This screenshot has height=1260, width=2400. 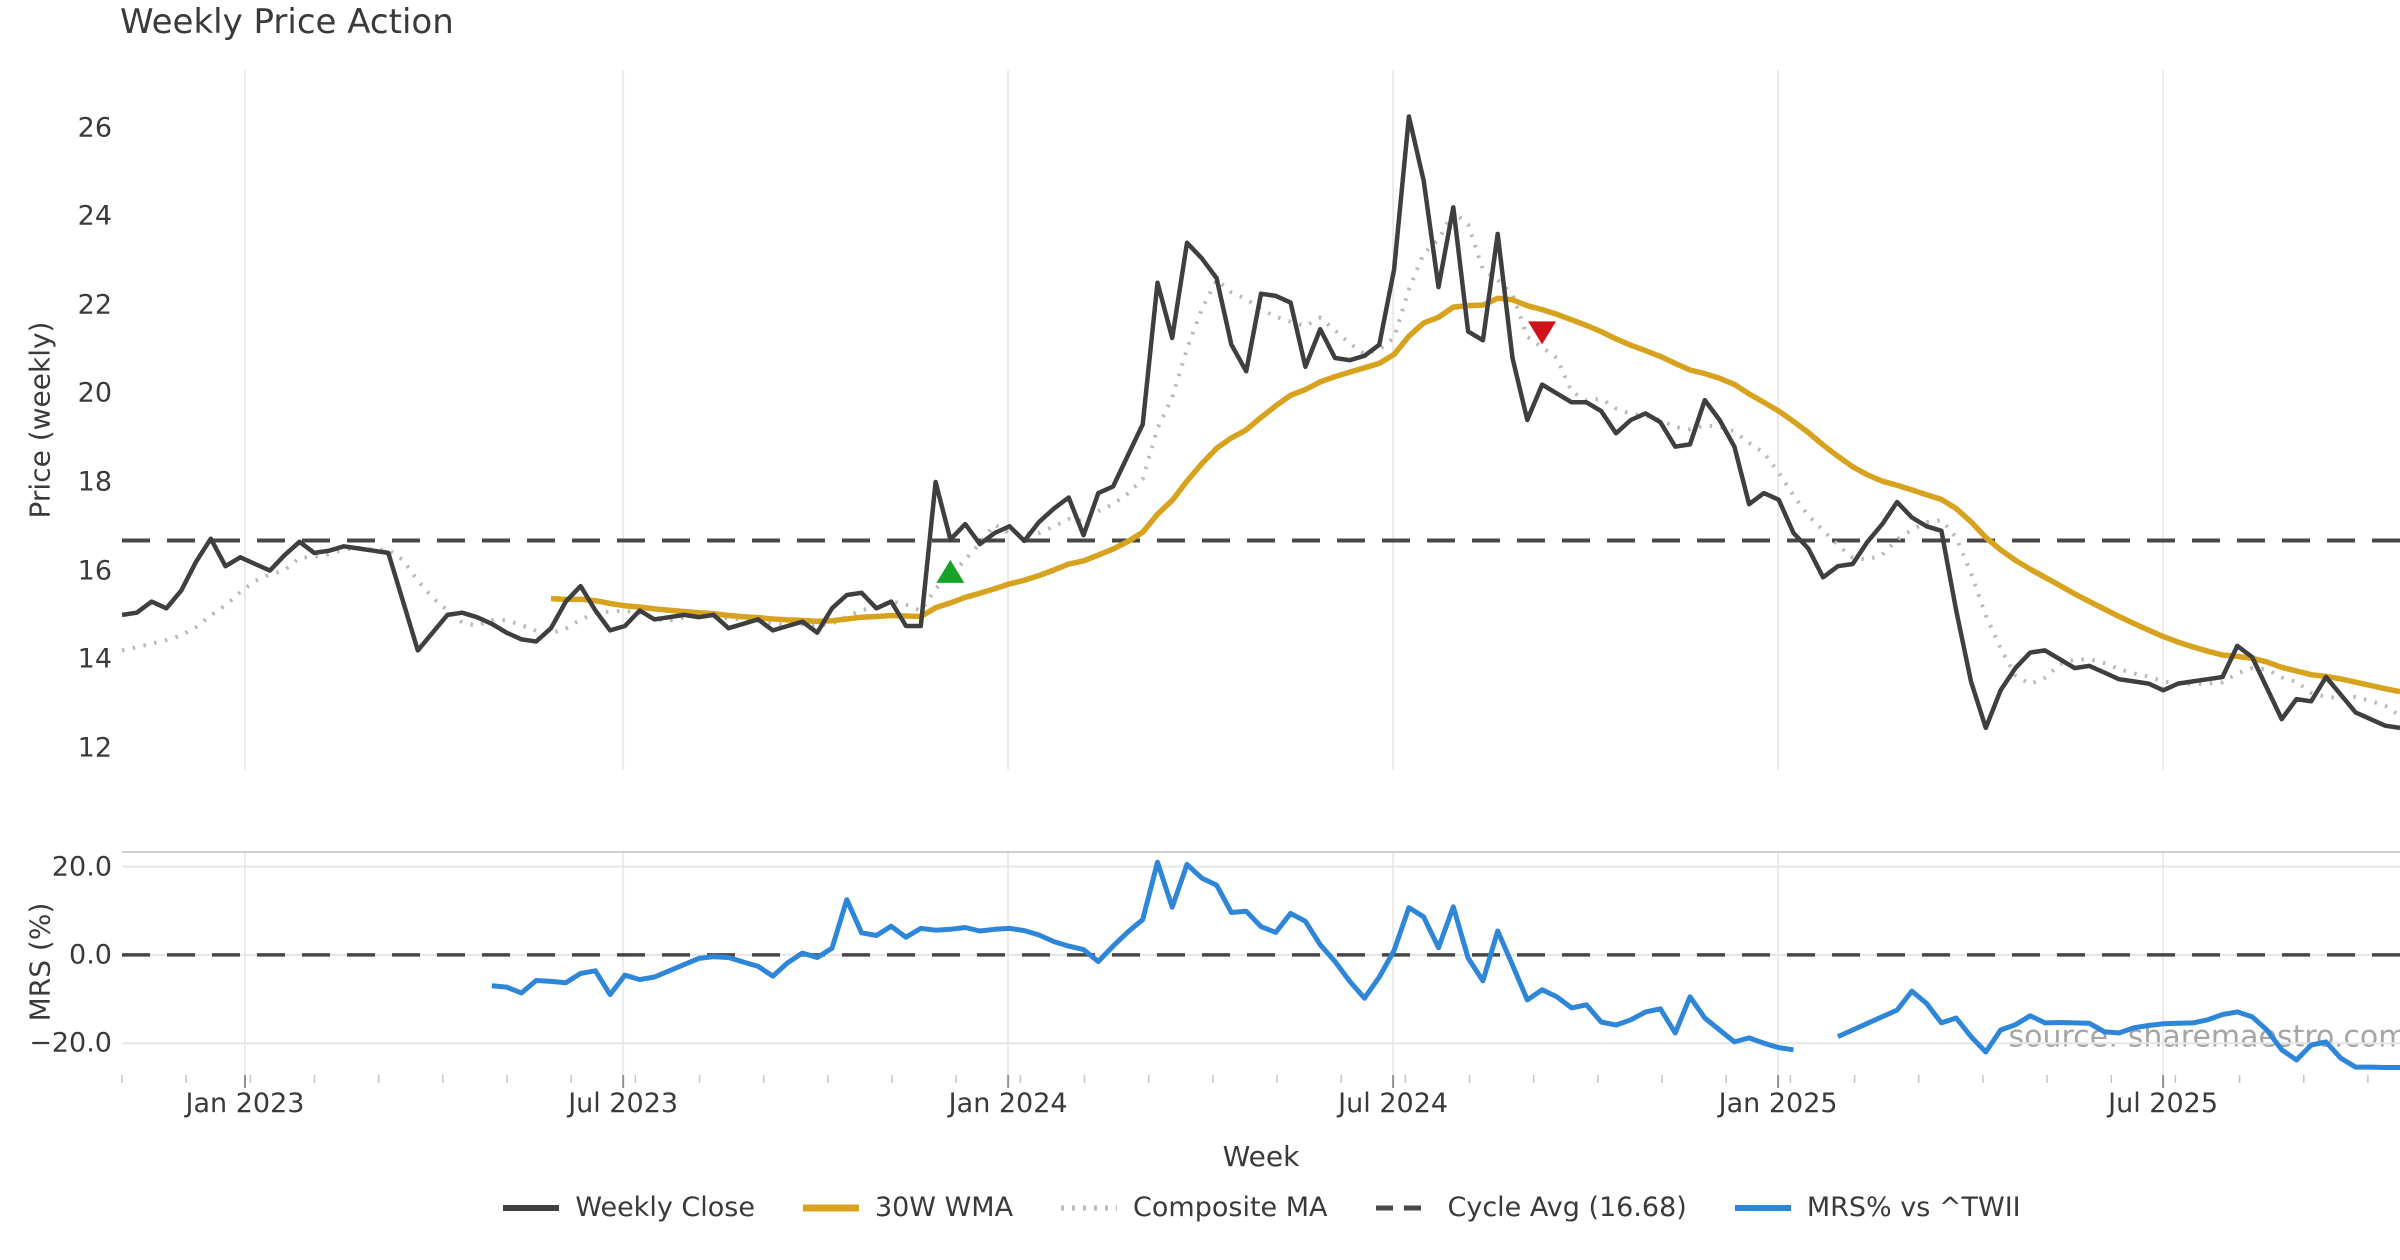 What do you see at coordinates (1778, 1103) in the screenshot?
I see `xtick-jan-2025: Jan 2025` at bounding box center [1778, 1103].